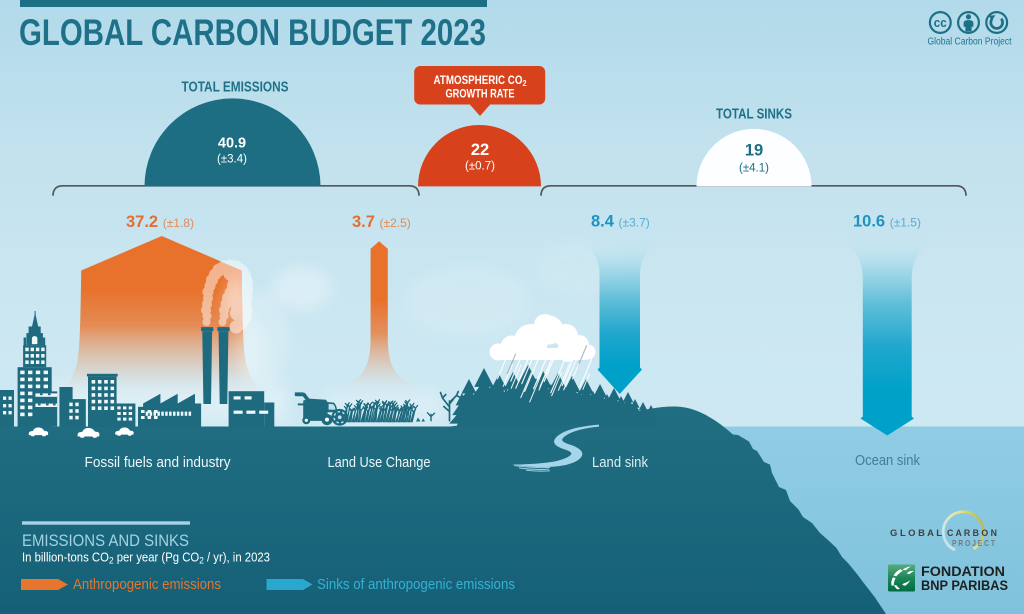  What do you see at coordinates (970, 42) in the screenshot?
I see `svg-text: Global Carbon Project` at bounding box center [970, 42].